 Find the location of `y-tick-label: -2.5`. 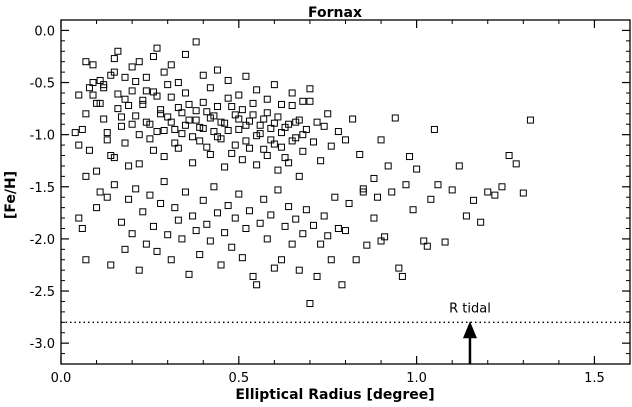

y-tick-label: -2.5 is located at coordinates (42, 292).